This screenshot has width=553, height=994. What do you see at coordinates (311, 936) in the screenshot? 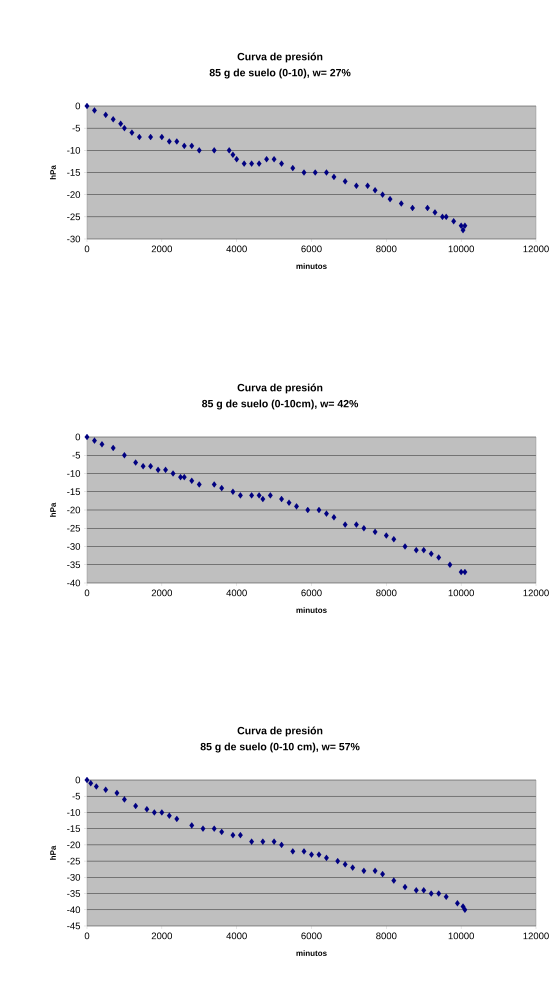
I see `x-tick-label: 6000` at bounding box center [311, 936].